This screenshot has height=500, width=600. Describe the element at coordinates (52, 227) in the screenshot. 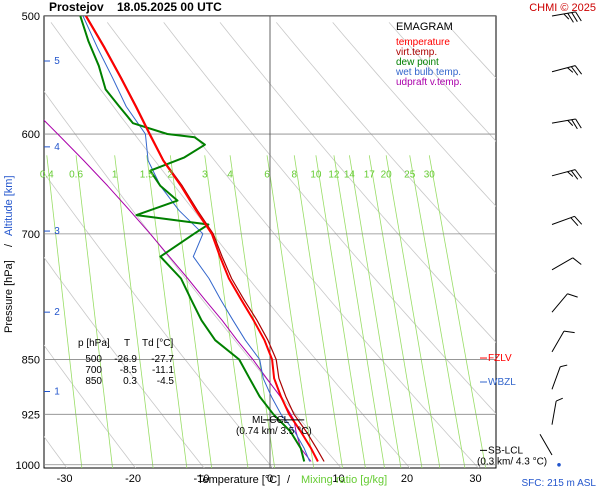

I see `altitude-axis: 1 2 3 4 5` at that location.